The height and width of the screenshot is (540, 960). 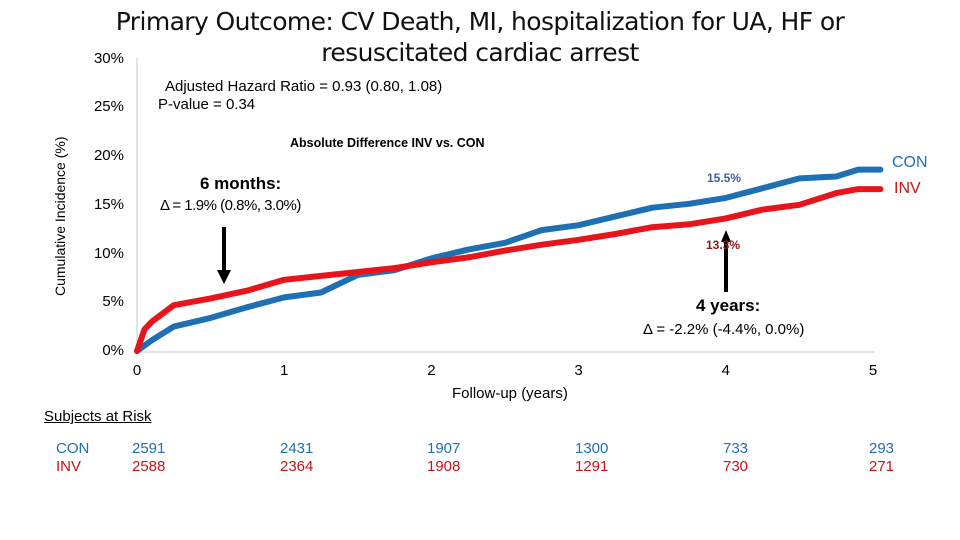 I want to click on y-tick-label: 15%, so click(x=108, y=204).